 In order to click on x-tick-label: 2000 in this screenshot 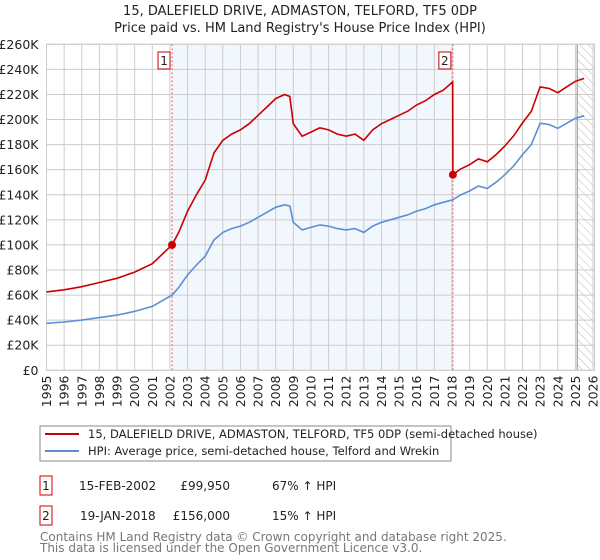, I will do `click(134, 391)`.